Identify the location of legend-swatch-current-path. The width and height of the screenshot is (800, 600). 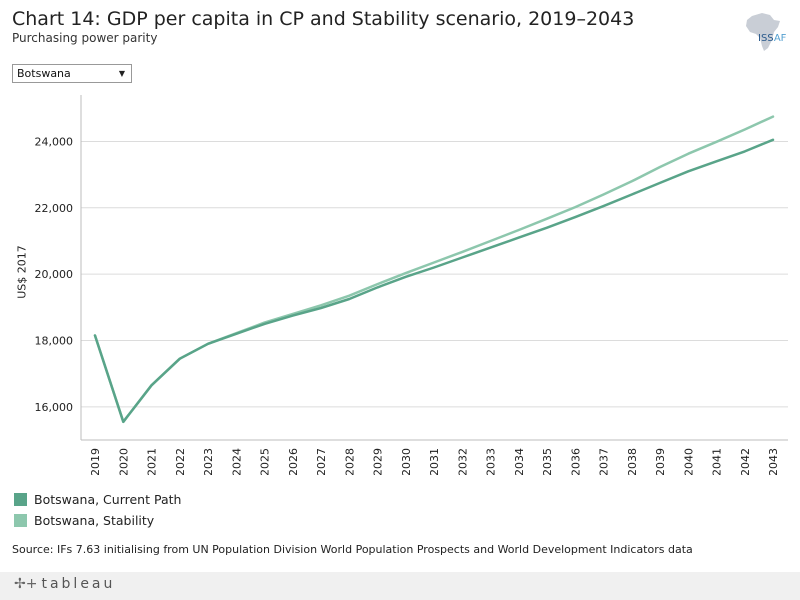
(20, 499).